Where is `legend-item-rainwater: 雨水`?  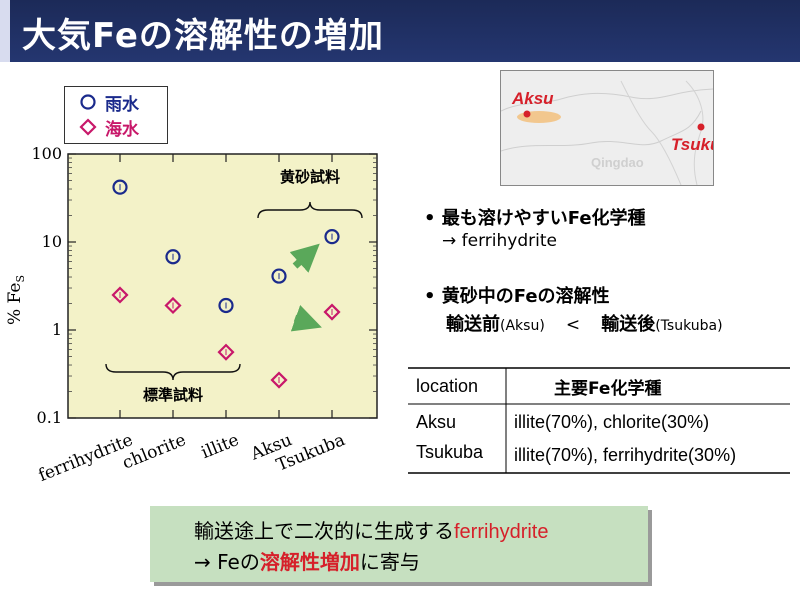 legend-item-rainwater: 雨水 is located at coordinates (109, 102).